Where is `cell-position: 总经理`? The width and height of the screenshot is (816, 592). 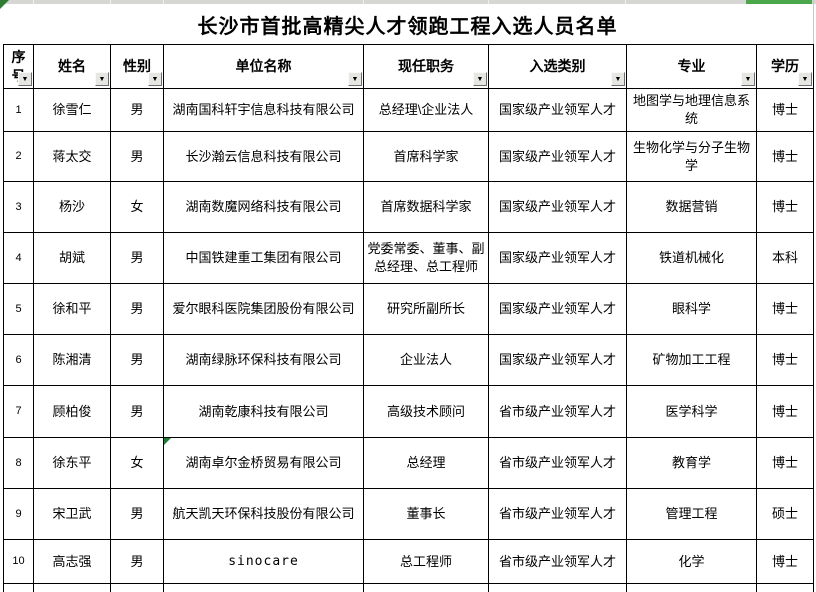
cell-position: 总经理 is located at coordinates (426, 463).